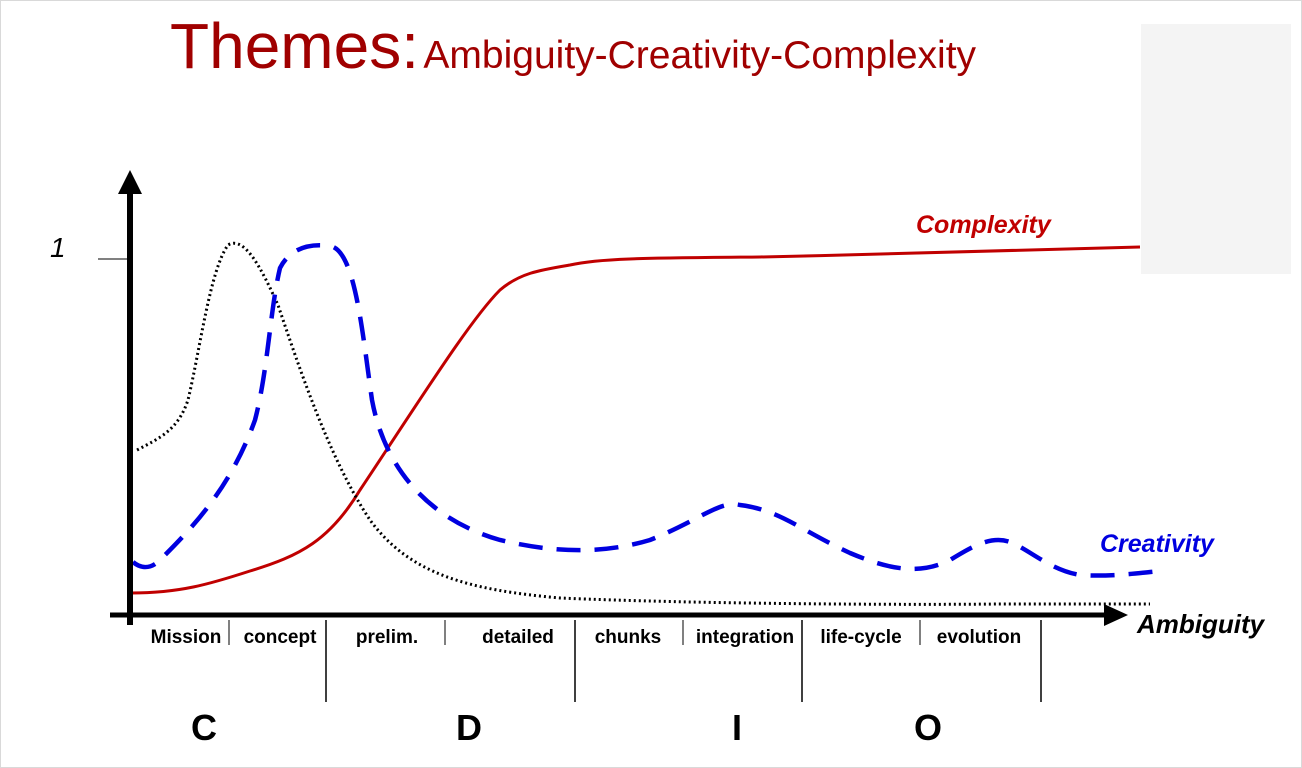  I want to click on slide-title: Themes: Ambiguity-Creativity-Complexity, so click(573, 46).